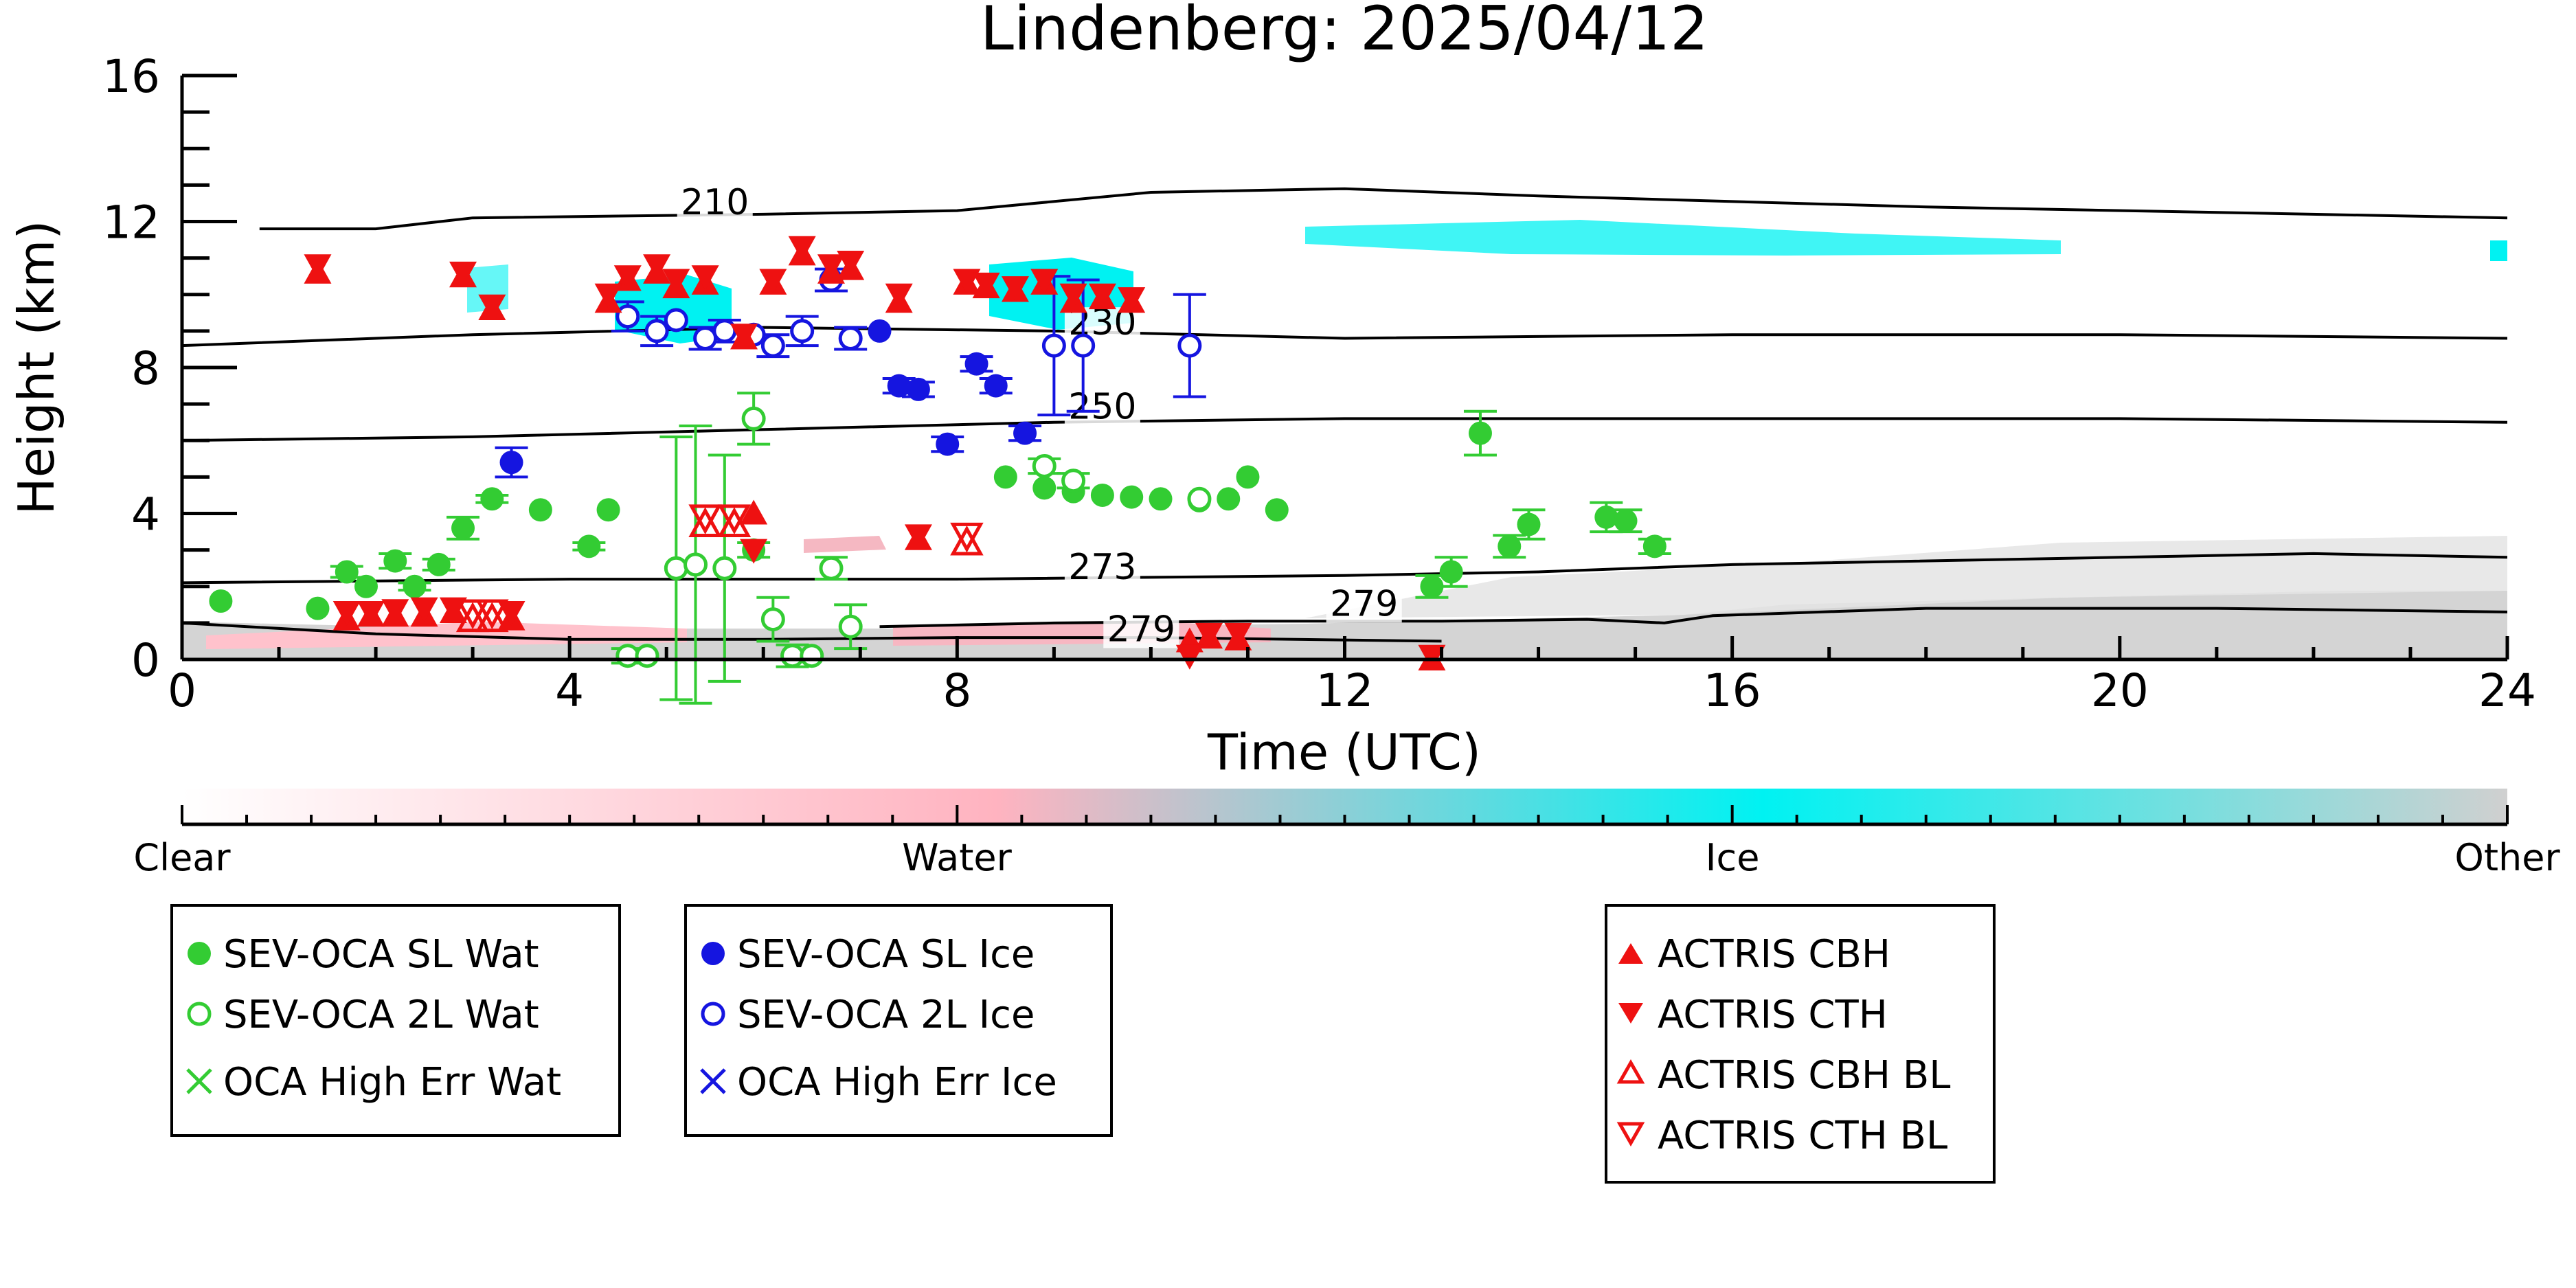 The image size is (2576, 1288). I want to click on chart-title: Lindenberg: 2025/04/12, so click(1344, 32).